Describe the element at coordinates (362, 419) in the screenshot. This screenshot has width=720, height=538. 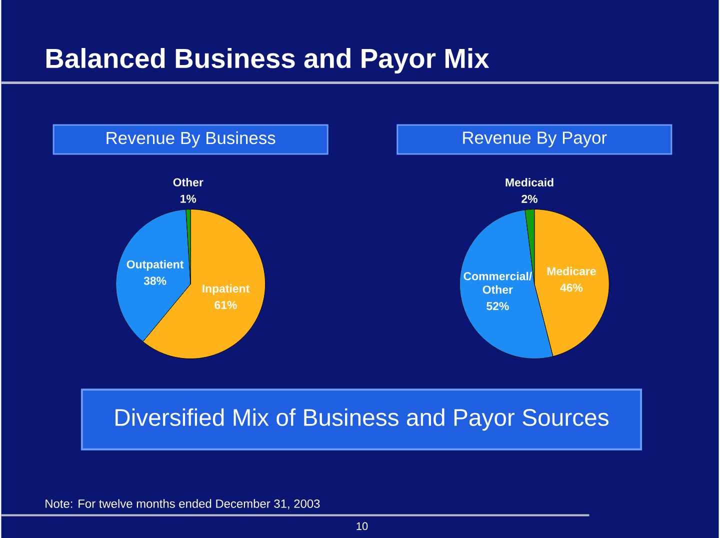
I see `text: Diversified Mix of Business and Payor Sources` at that location.